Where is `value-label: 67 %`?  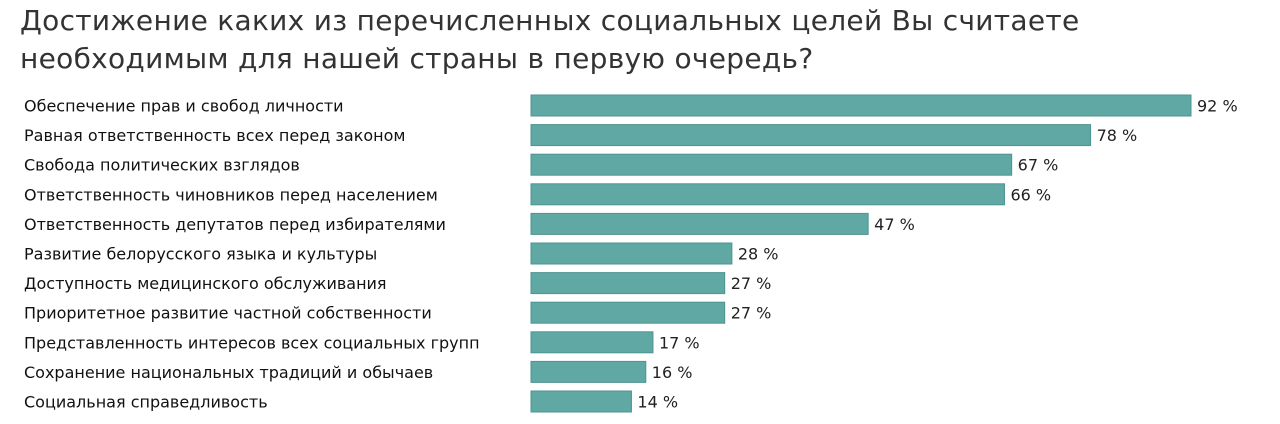
value-label: 67 % is located at coordinates (1038, 165).